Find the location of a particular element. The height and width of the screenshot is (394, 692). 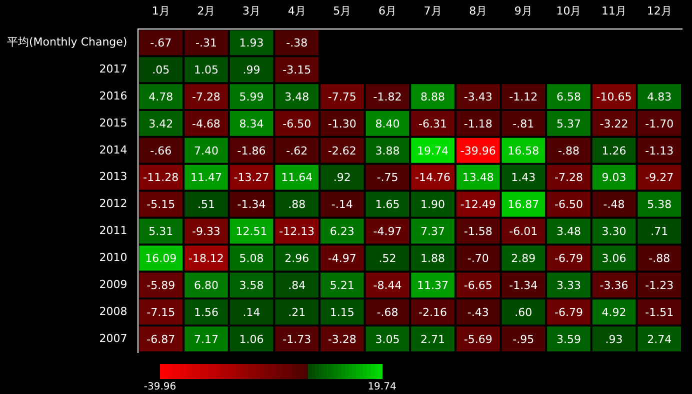

data-label: .88 is located at coordinates (297, 205).